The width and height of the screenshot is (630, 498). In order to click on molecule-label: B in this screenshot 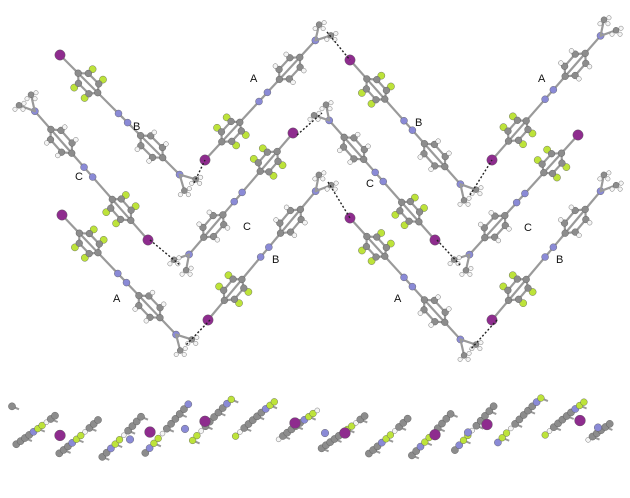, I will do `click(418, 123)`.